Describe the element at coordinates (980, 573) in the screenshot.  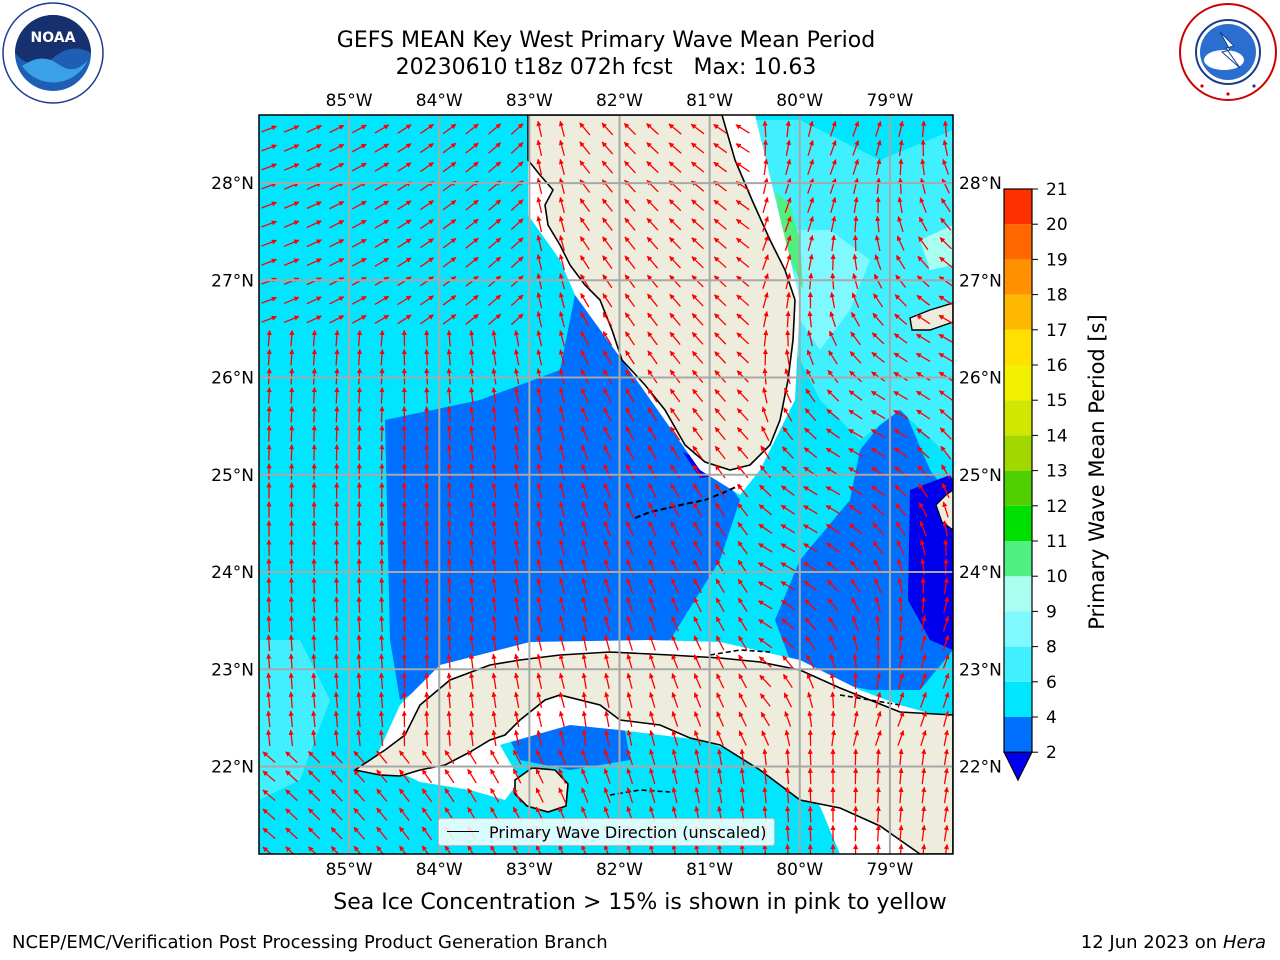
I see `lat-tick-label: 24°N` at that location.